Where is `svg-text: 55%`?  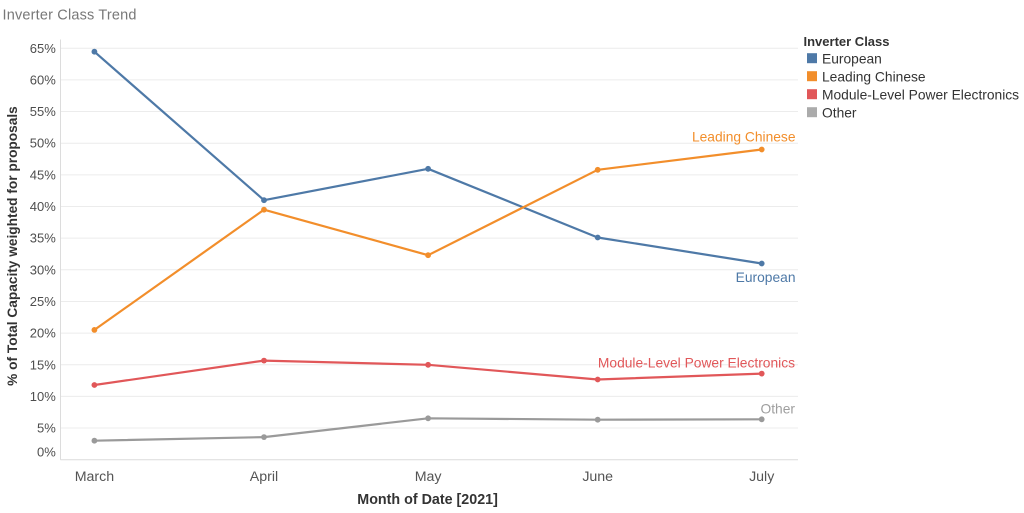
svg-text: 55% is located at coordinates (43, 111).